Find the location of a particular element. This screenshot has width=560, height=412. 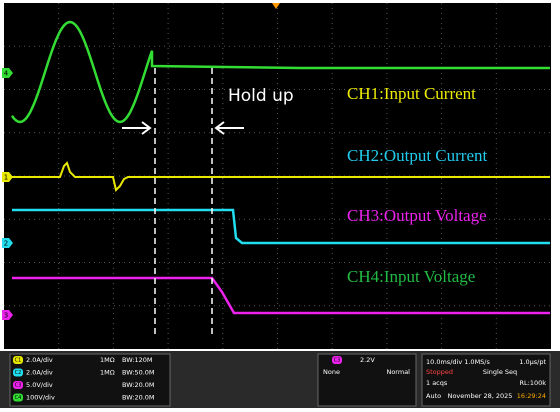

channel-scale: 5.0V/div is located at coordinates (39, 385).